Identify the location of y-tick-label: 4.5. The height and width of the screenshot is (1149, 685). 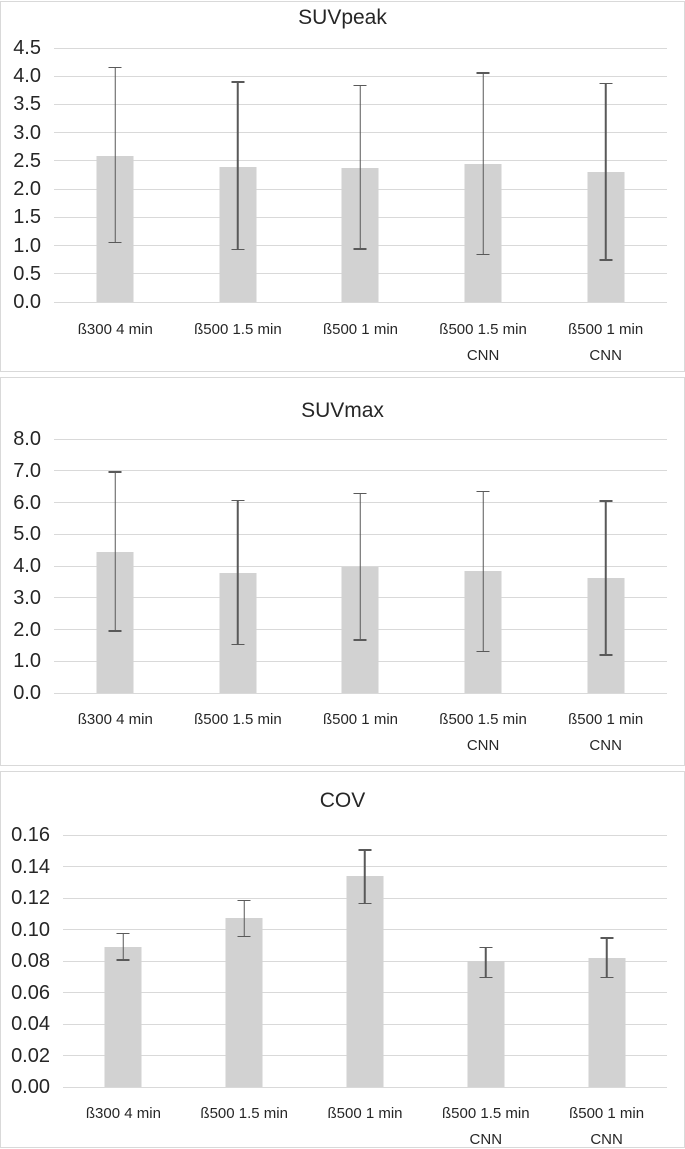
(27, 48).